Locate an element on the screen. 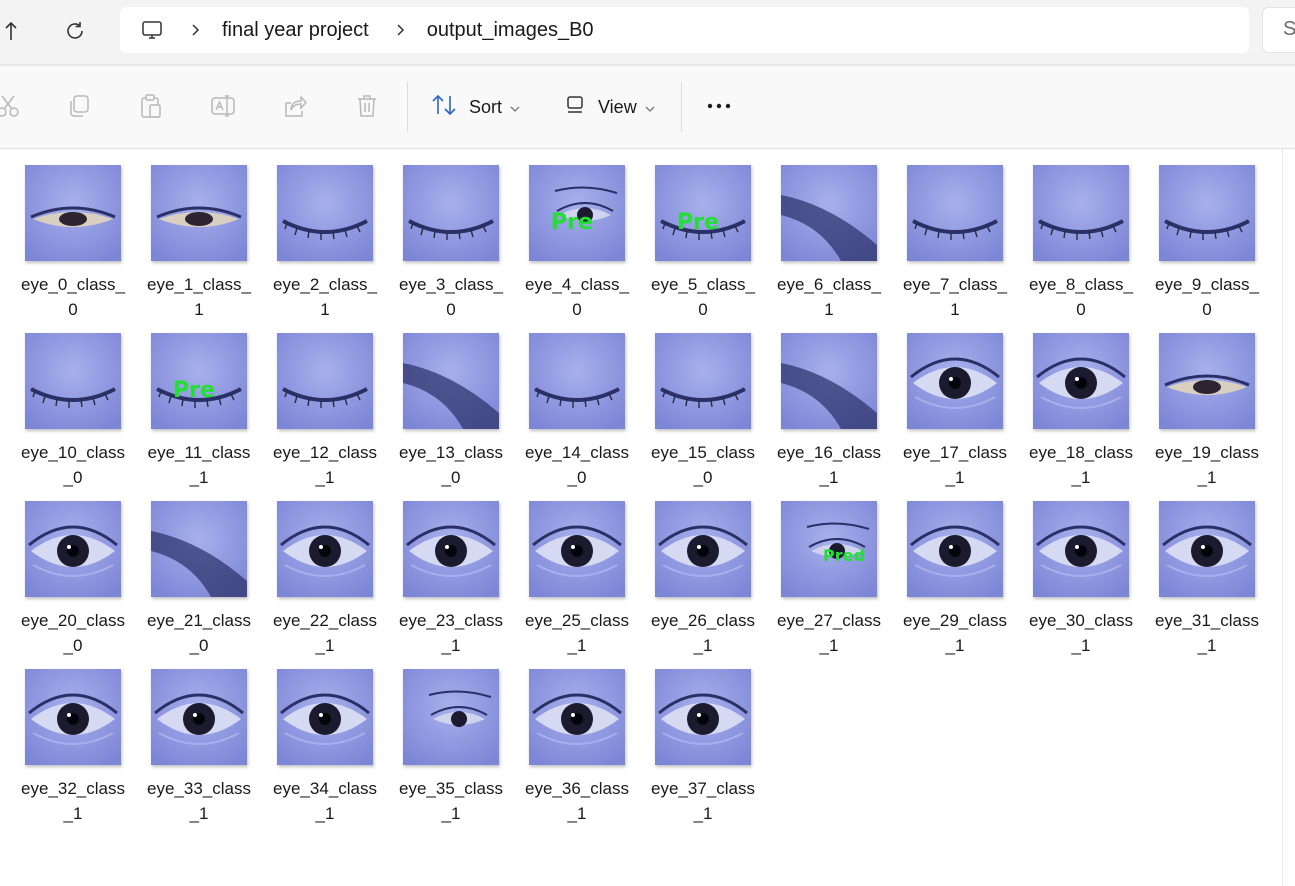  chevron-down-icon is located at coordinates (650, 107).